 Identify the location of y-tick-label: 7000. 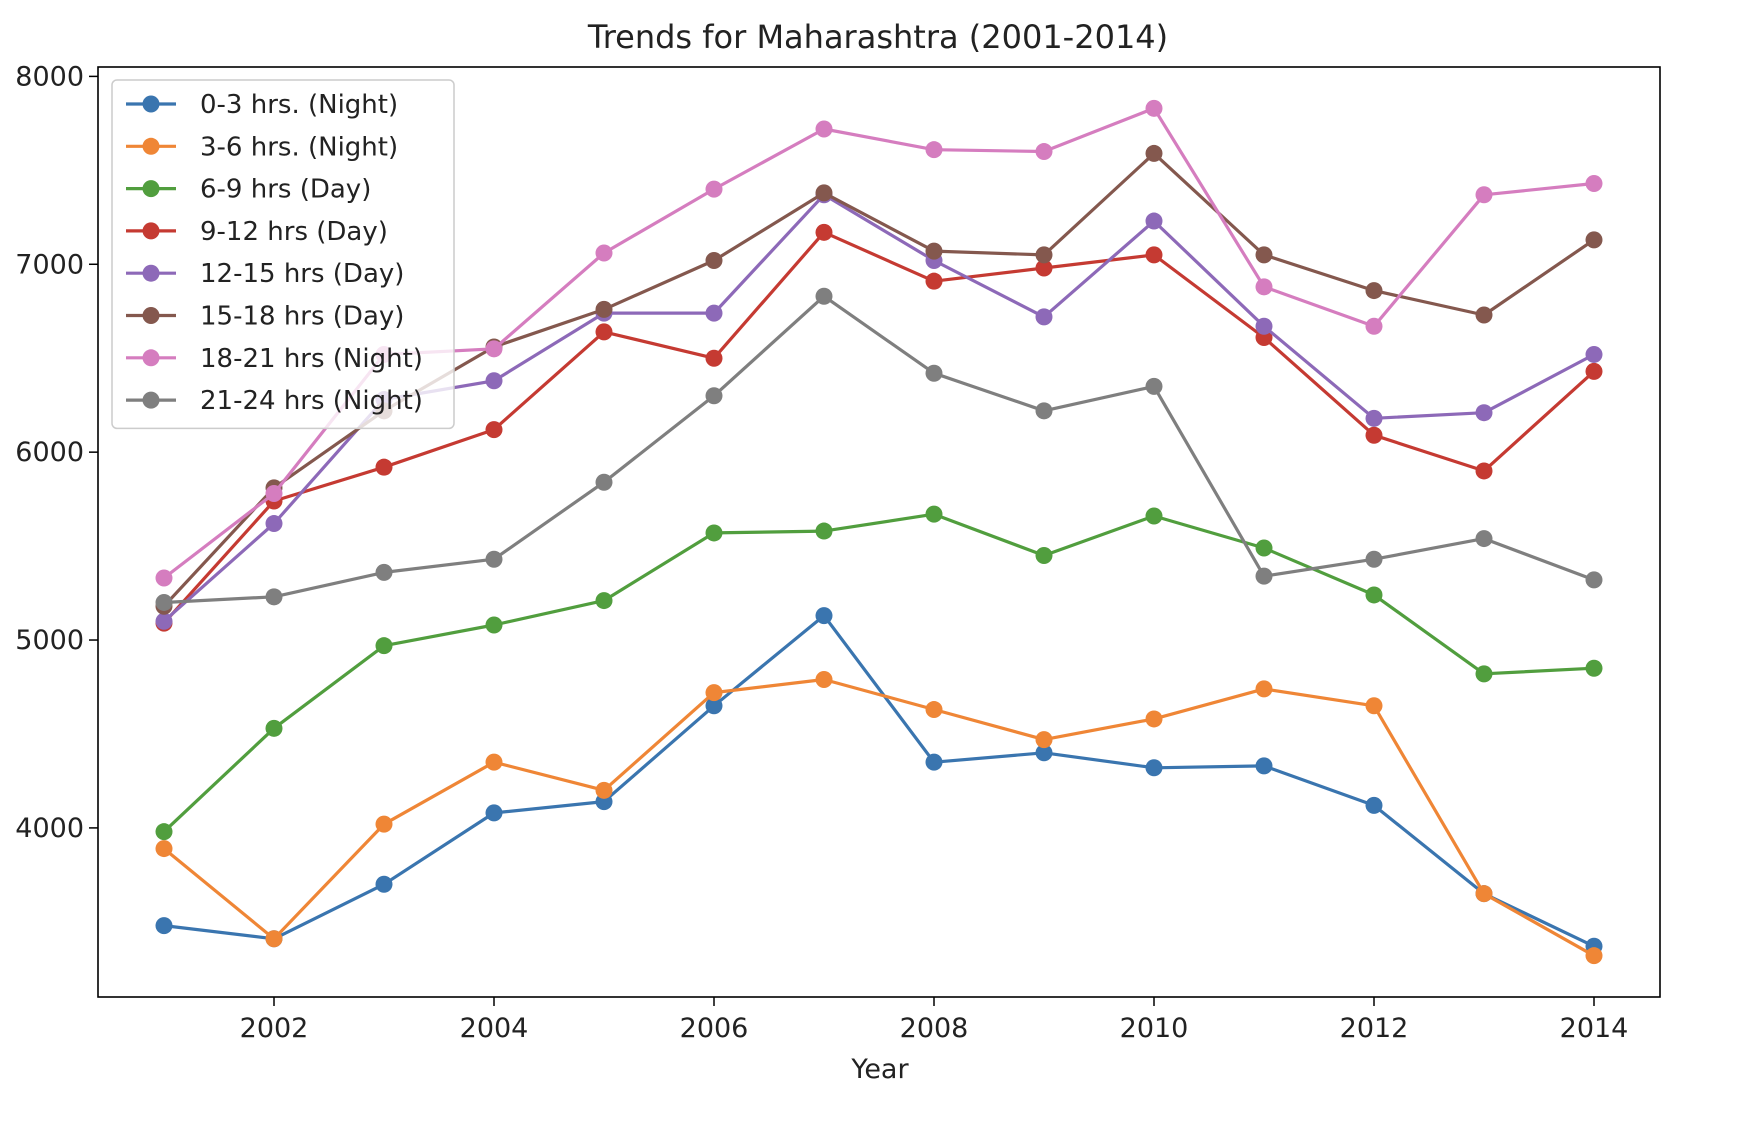
(49, 264).